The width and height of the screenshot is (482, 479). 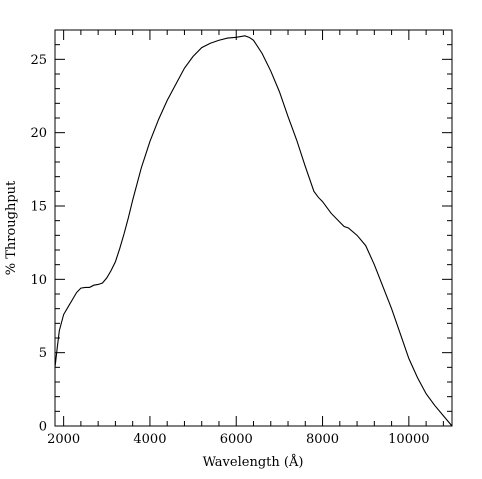 I want to click on x-tick-labels: 2000 4000 6000 8000 10000, so click(x=238, y=439).